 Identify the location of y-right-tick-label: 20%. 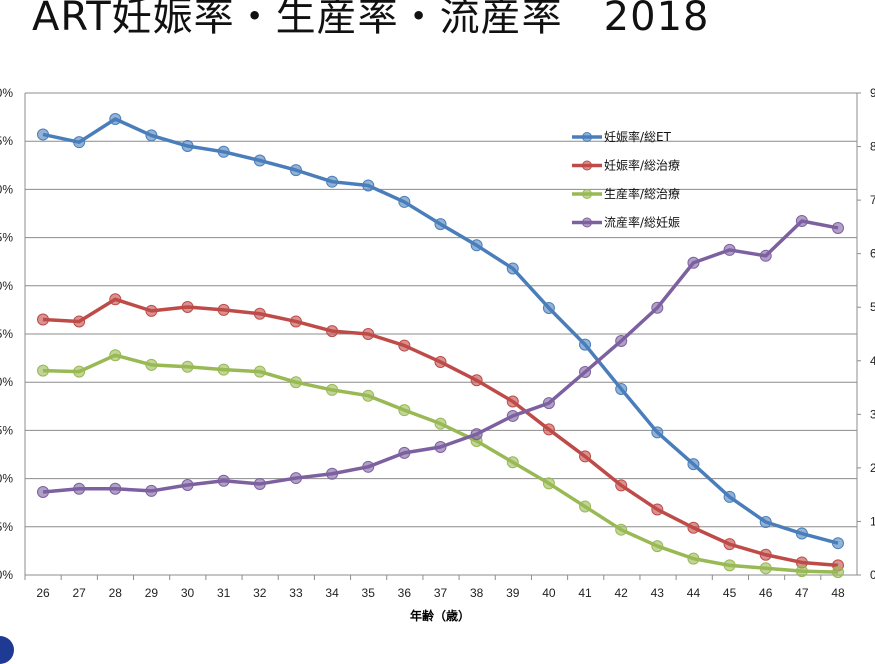
(872, 468).